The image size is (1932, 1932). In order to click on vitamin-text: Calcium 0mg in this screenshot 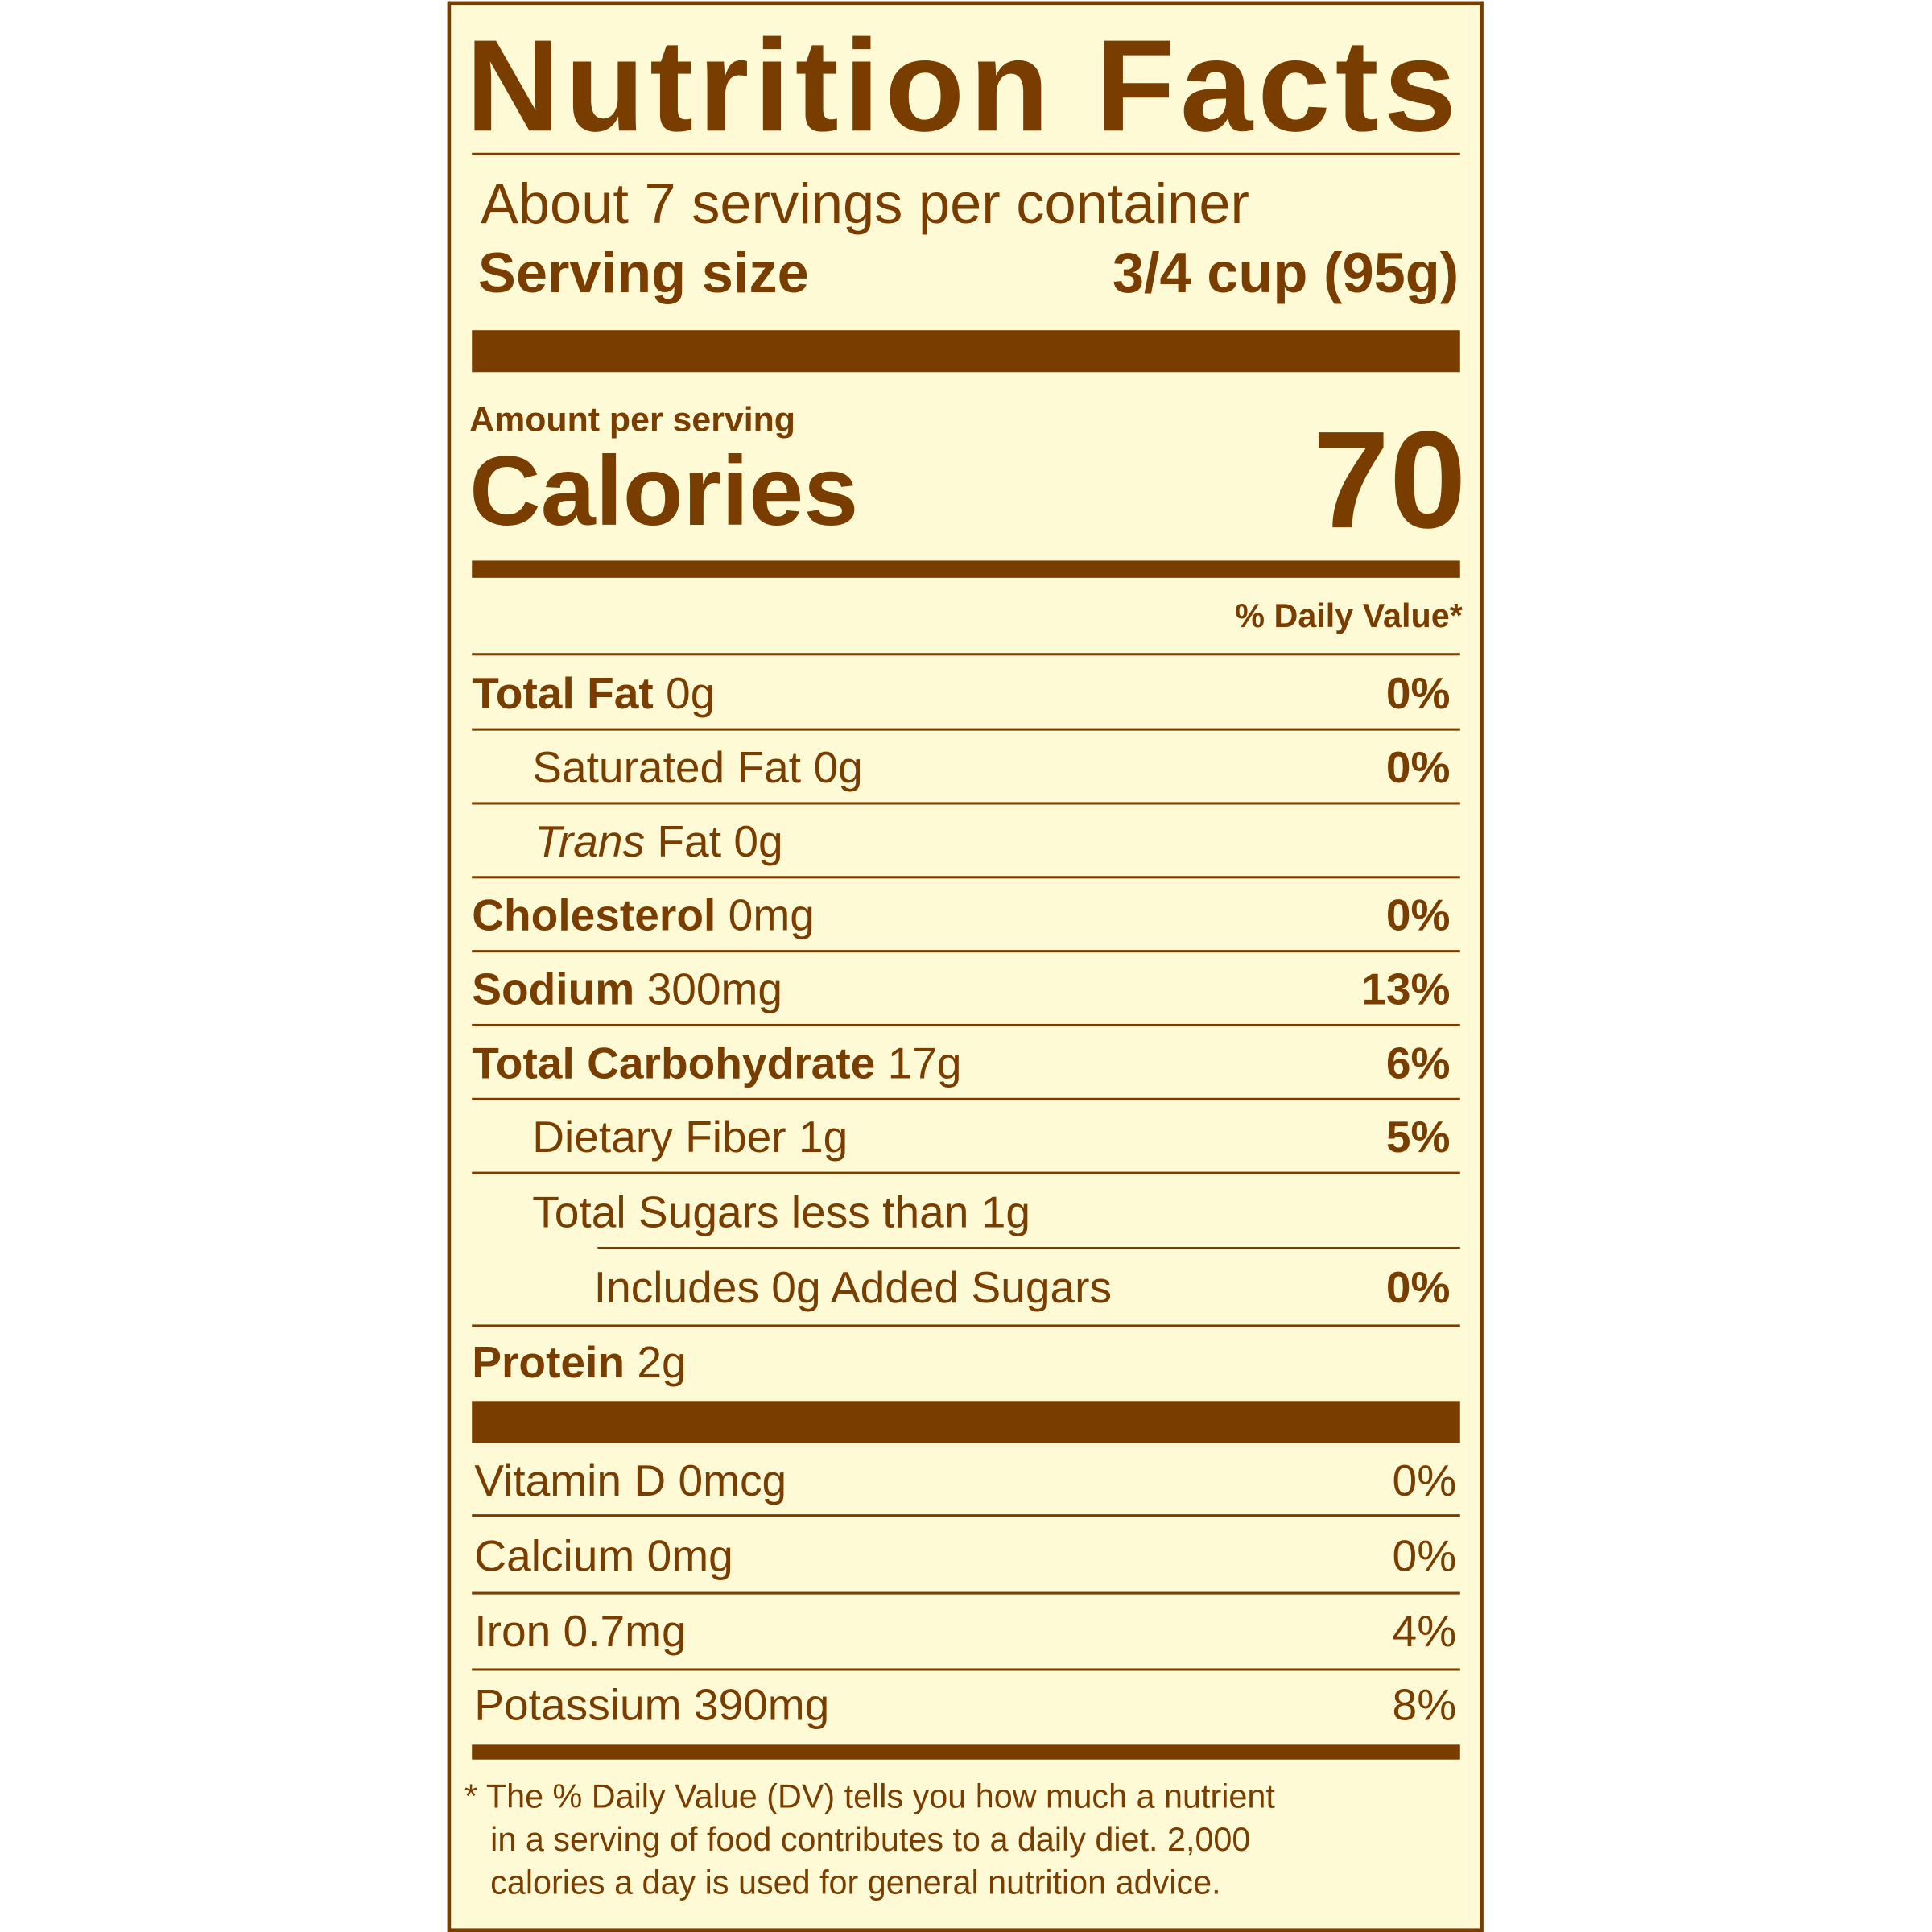, I will do `click(603, 1555)`.